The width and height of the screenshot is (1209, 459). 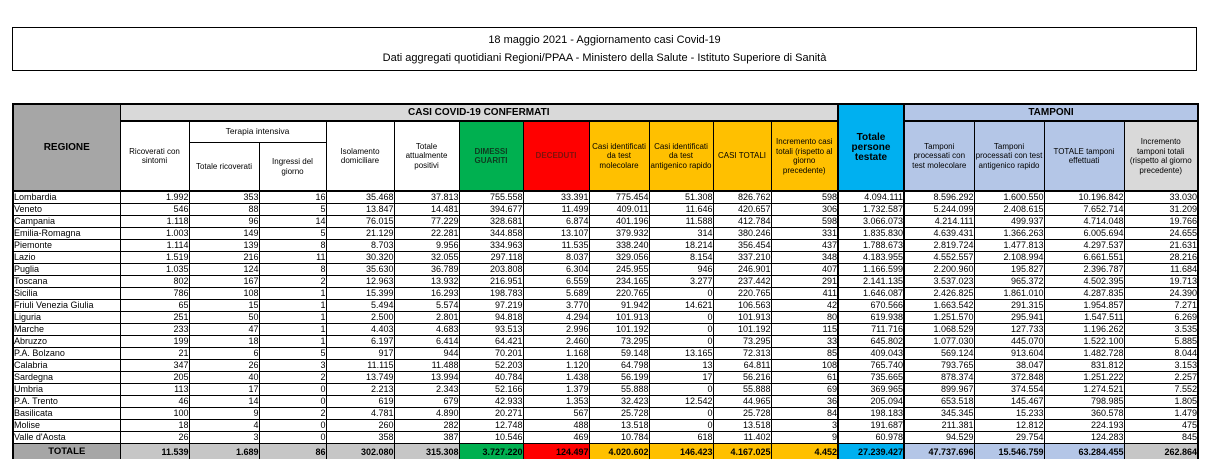 I want to click on value-cell: 76.015, so click(x=360, y=221).